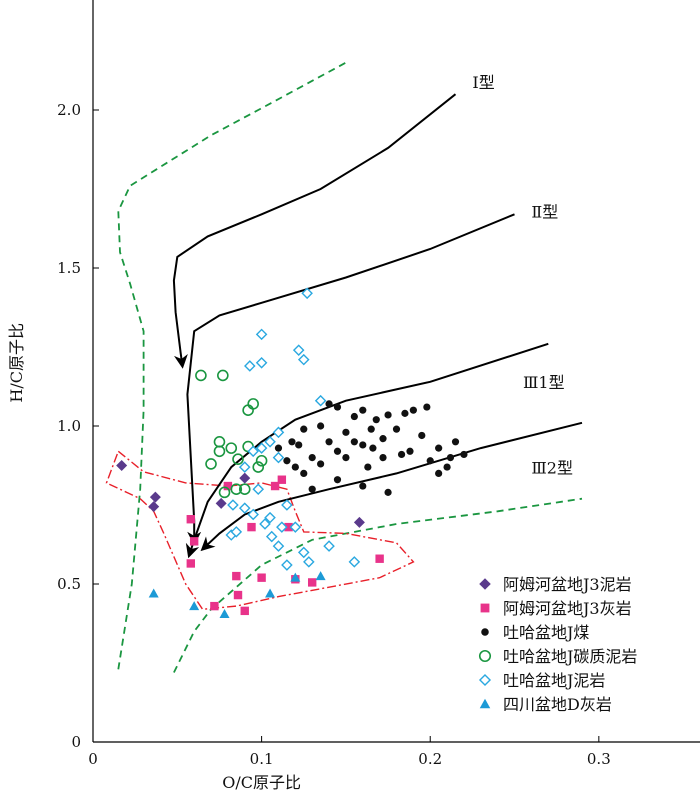 This screenshot has height=801, width=700. I want to click on y-tick-label-5: 2.0, so click(69, 110).